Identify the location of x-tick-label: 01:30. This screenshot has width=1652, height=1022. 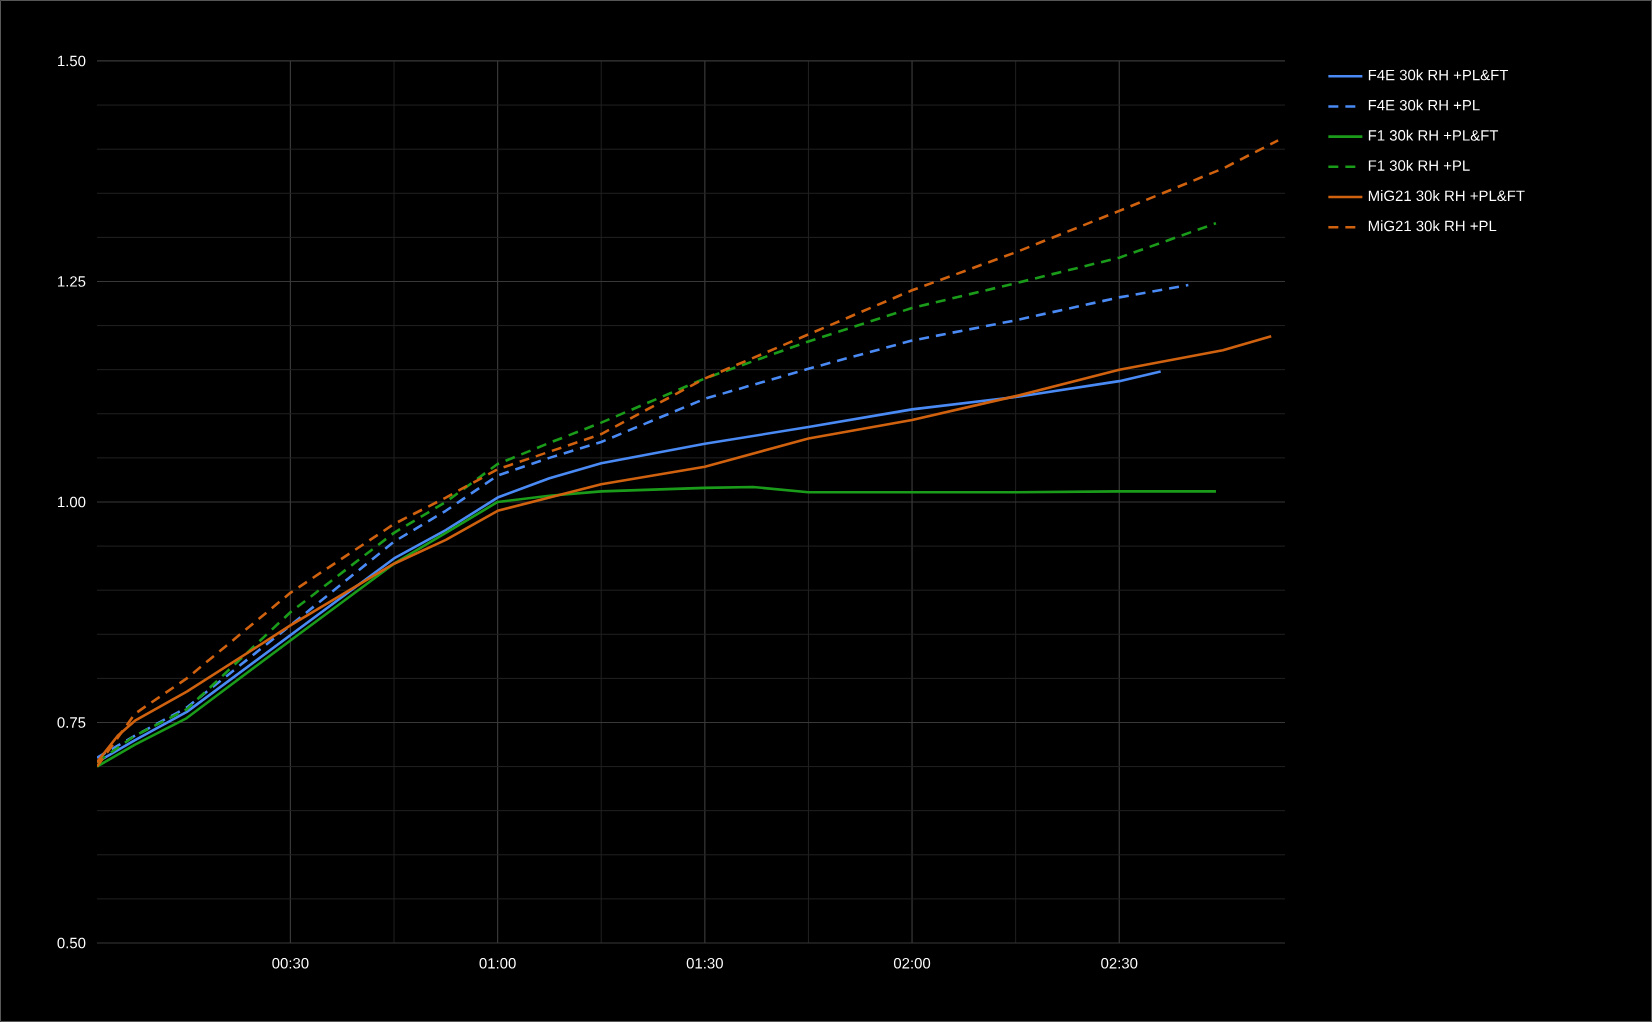
(704, 963).